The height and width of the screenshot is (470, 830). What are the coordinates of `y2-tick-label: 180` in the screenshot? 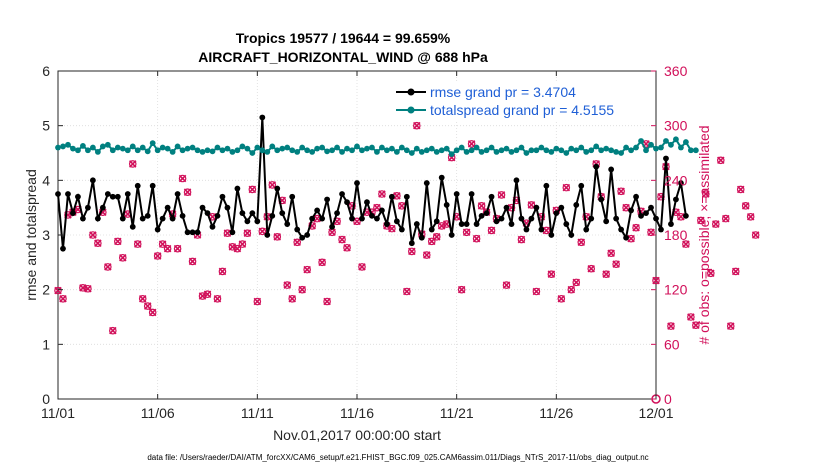 It's located at (676, 235).